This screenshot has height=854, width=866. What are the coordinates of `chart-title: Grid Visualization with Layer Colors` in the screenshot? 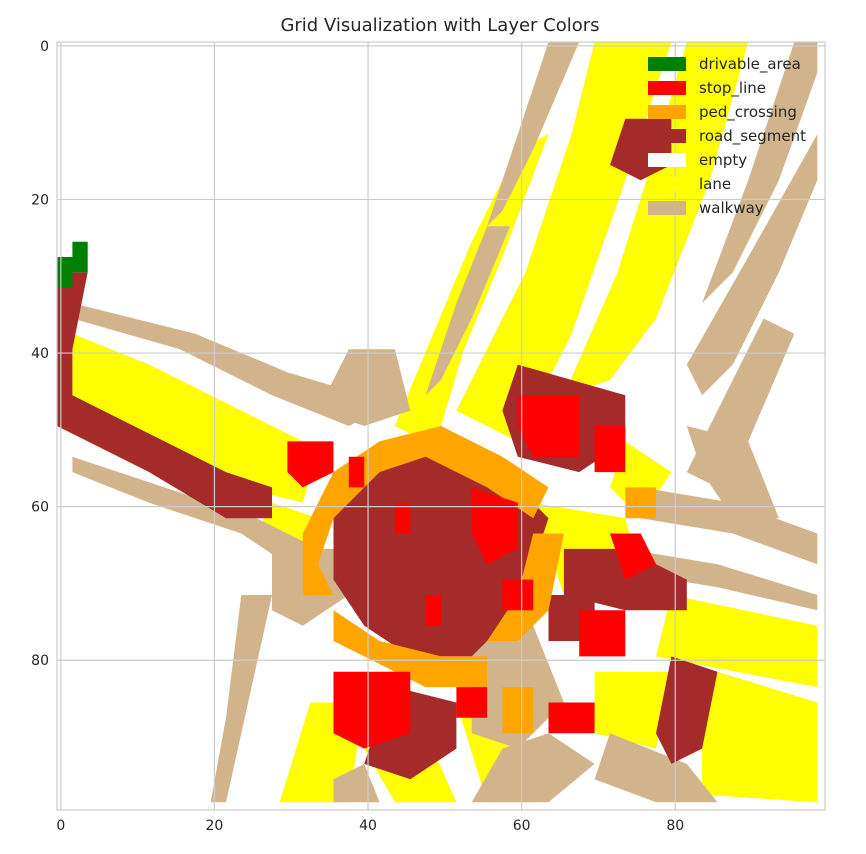 It's located at (439, 25).